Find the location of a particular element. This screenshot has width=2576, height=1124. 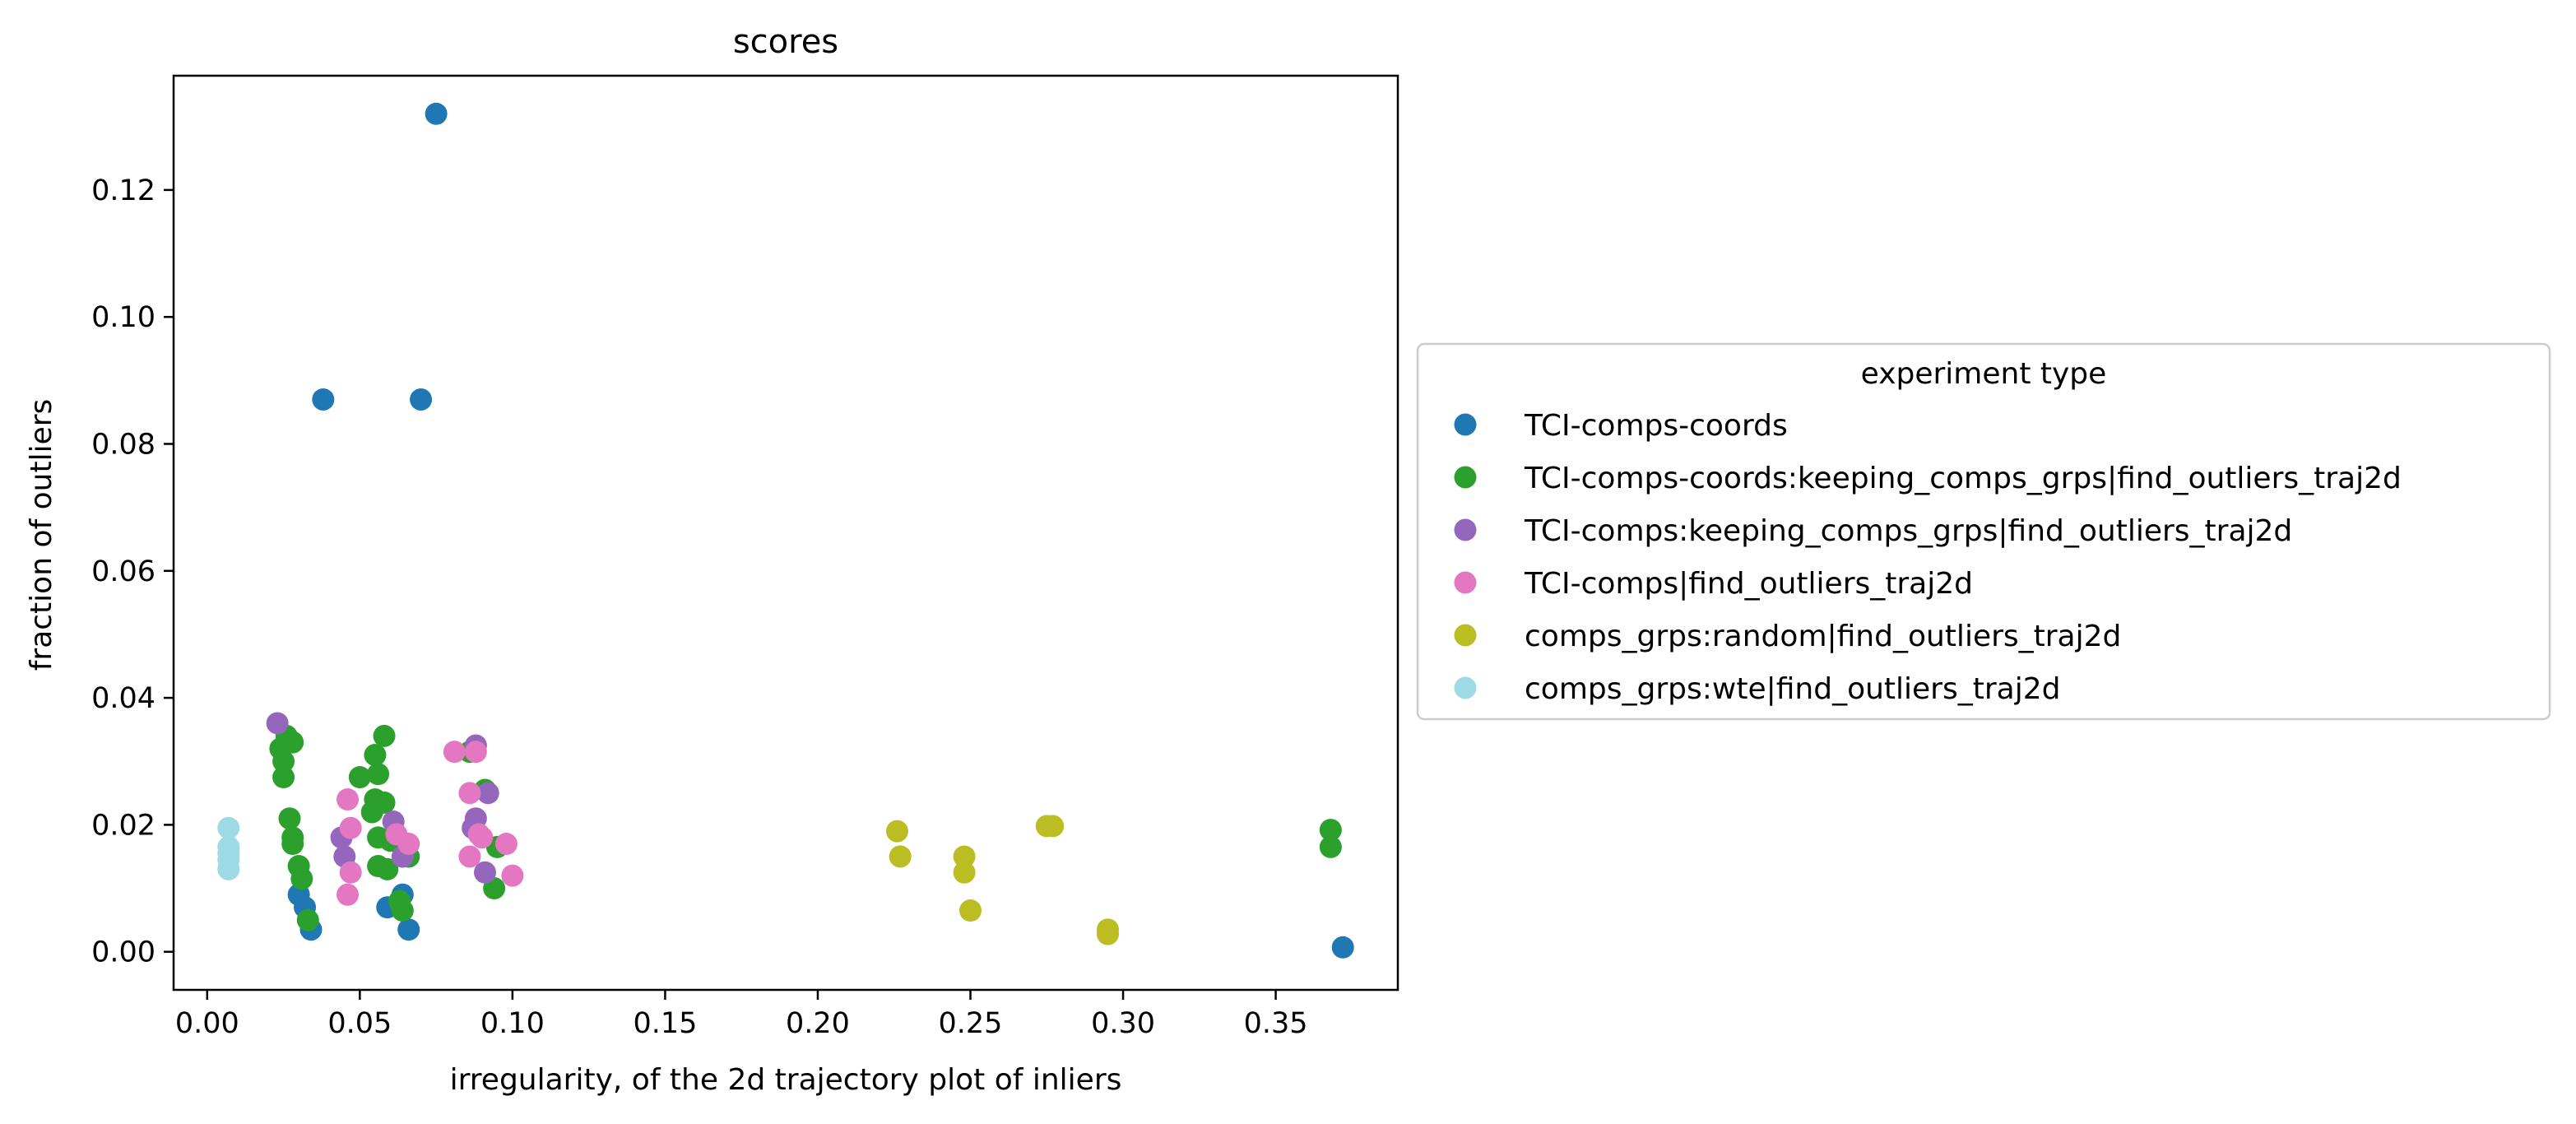

x-tick-label: 0.30 is located at coordinates (1123, 1023).